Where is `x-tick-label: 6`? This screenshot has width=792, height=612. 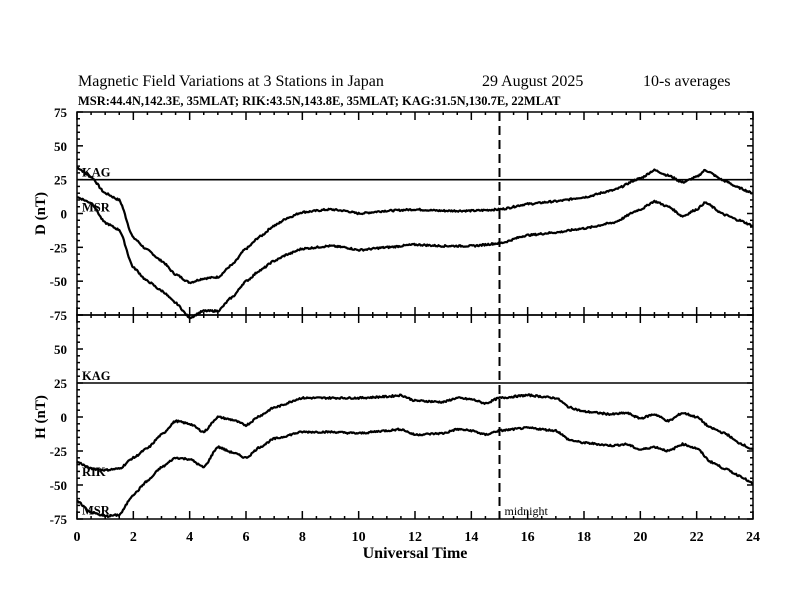
x-tick-label: 6 is located at coordinates (246, 537).